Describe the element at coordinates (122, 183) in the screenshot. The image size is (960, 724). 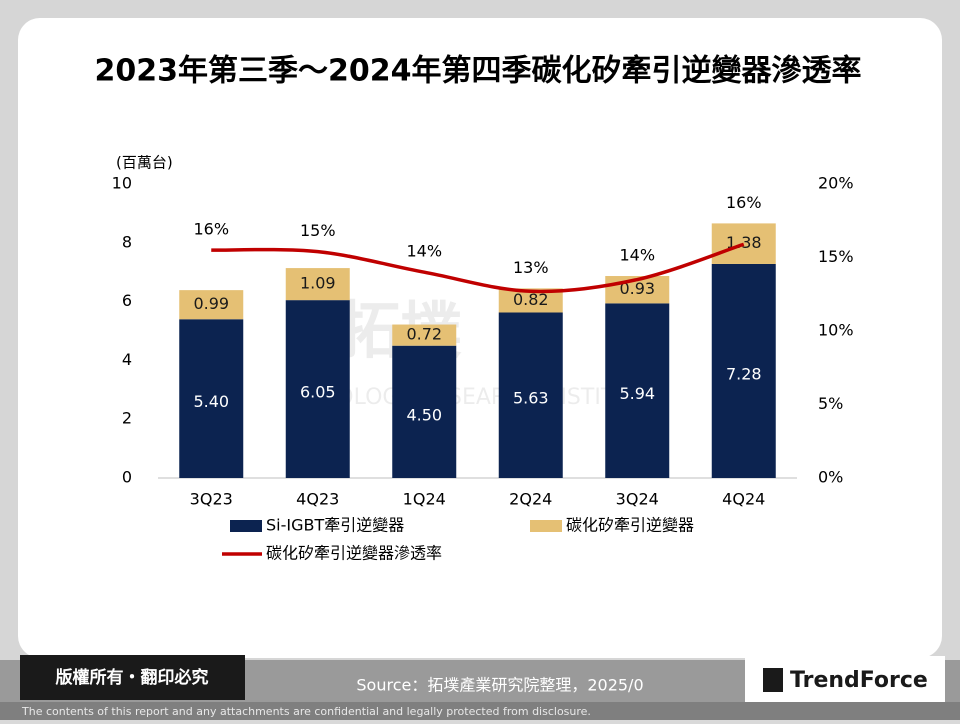
I see `y-tick-label: 10` at that location.